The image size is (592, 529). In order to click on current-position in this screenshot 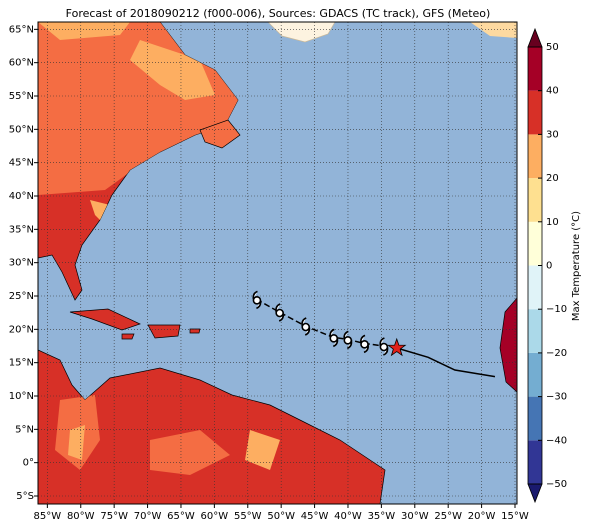, I will do `click(397, 347)`.